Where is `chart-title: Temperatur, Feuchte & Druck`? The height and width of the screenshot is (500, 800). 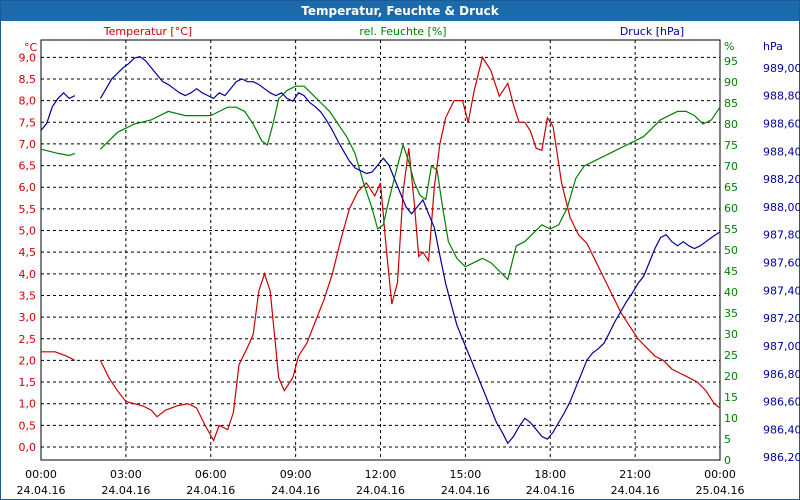
chart-title: Temperatur, Feuchte & Druck is located at coordinates (400, 11).